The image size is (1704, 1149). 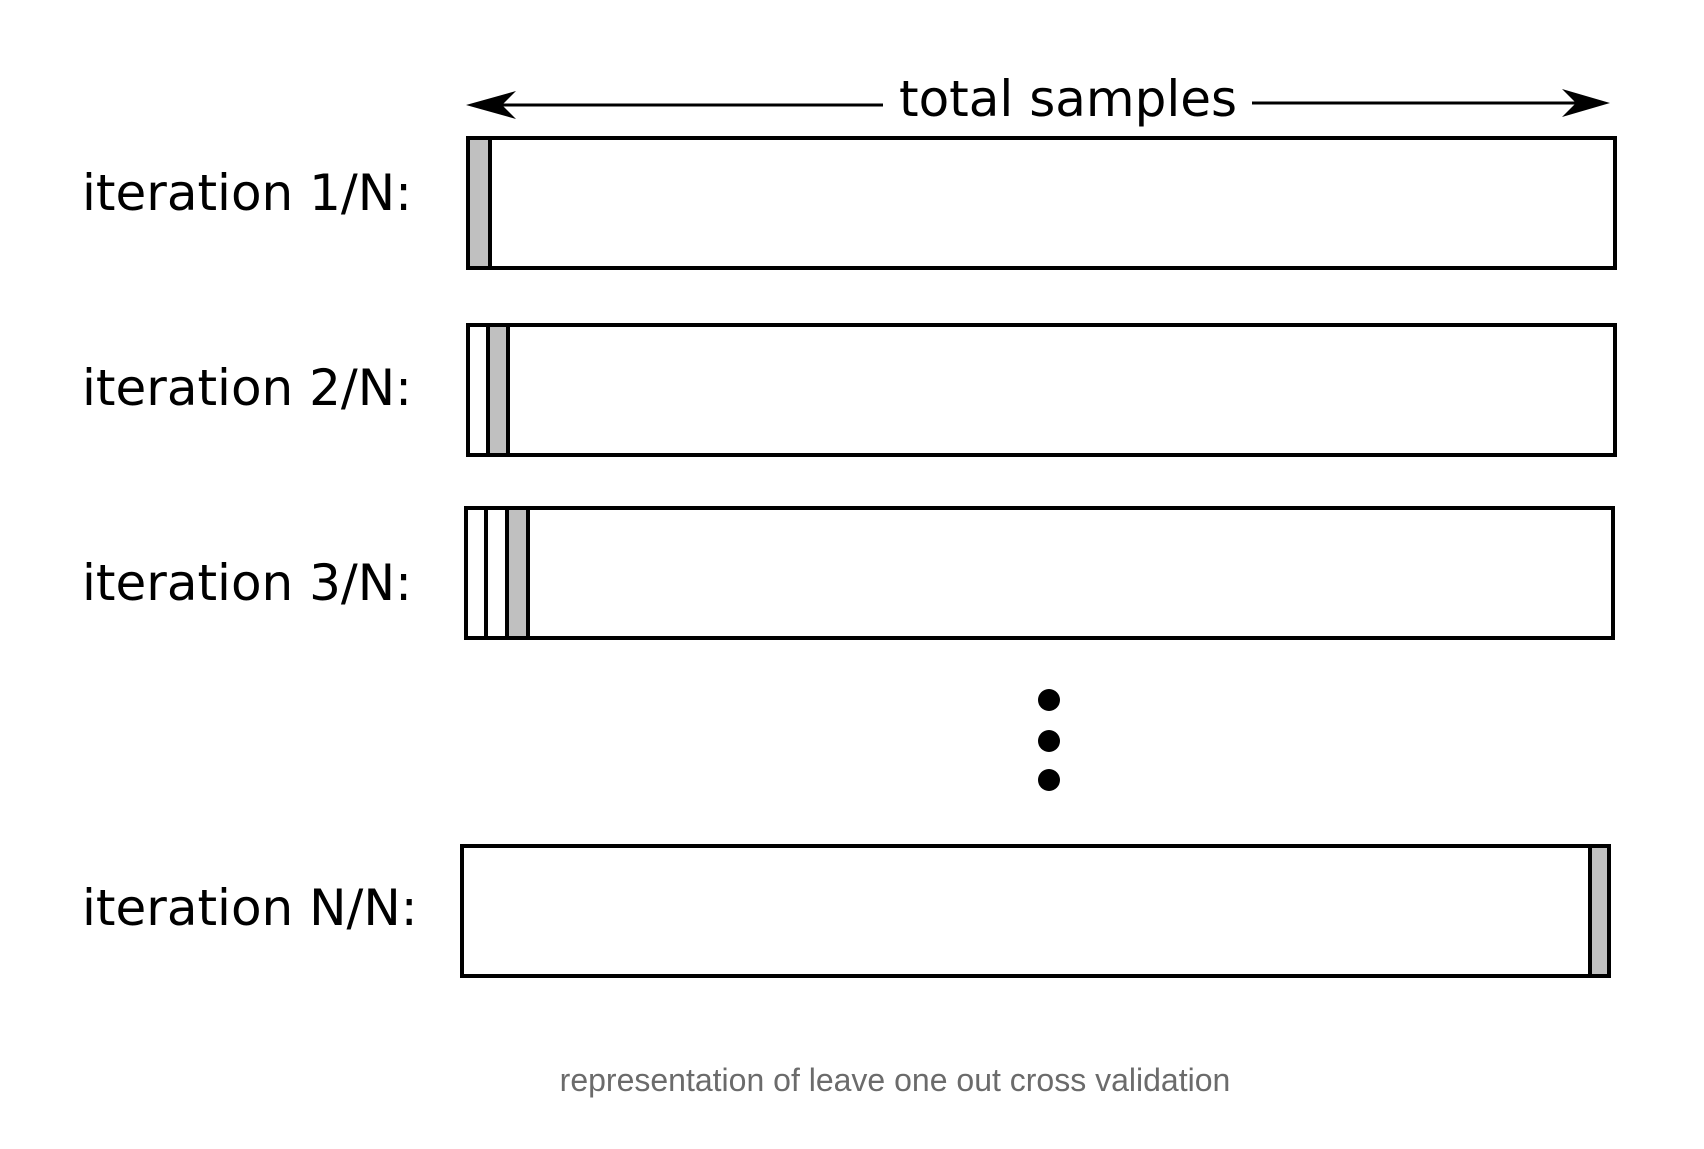 What do you see at coordinates (1068, 99) in the screenshot?
I see `total-samples-label: total samples` at bounding box center [1068, 99].